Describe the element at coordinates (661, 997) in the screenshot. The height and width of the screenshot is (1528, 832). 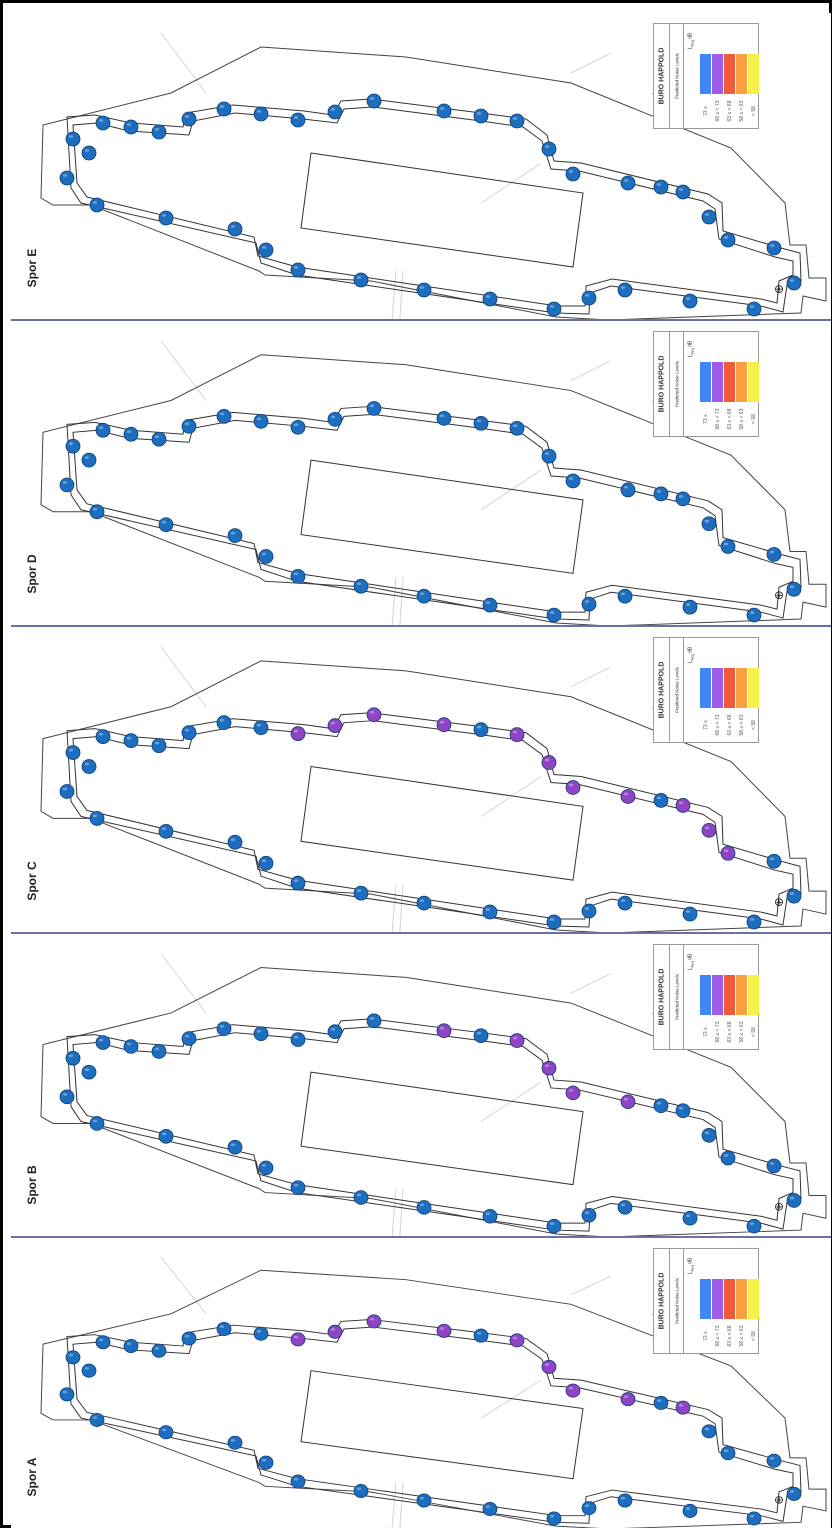
I see `legend-brand: BURO HAPPOLD` at that location.